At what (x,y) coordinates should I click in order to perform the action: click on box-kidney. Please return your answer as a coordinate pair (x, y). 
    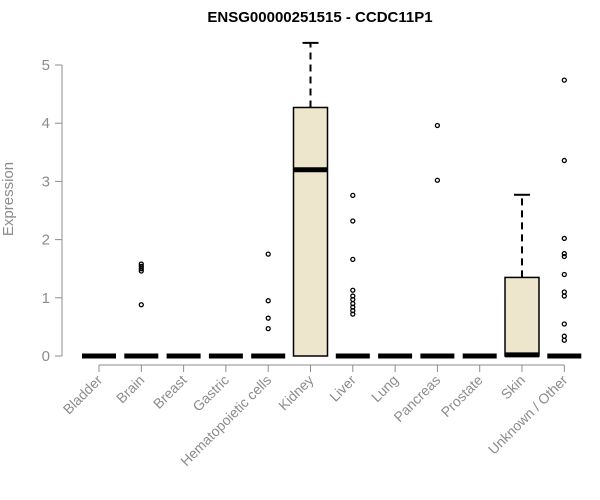
    Looking at the image, I should click on (310, 199).